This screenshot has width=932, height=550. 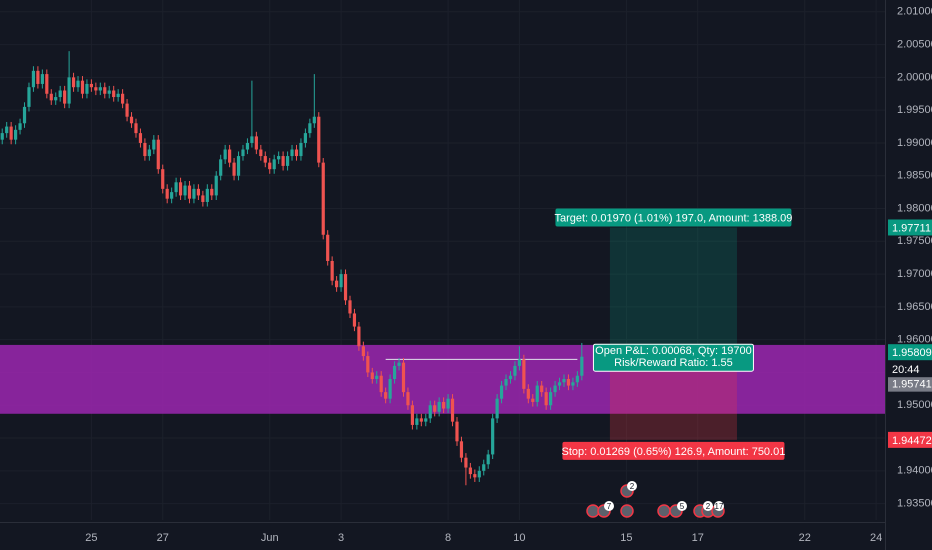 I want to click on x-tick-label: 25, so click(x=91, y=538).